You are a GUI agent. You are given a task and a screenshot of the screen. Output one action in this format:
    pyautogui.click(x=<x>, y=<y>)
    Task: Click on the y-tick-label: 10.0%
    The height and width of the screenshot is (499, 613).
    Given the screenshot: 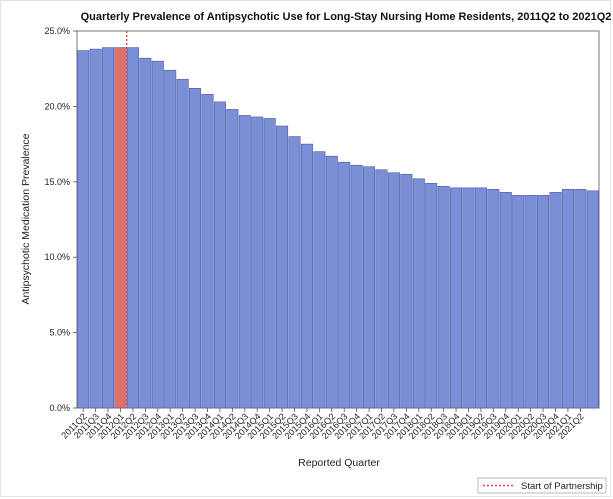 What is the action you would take?
    pyautogui.click(x=57, y=257)
    